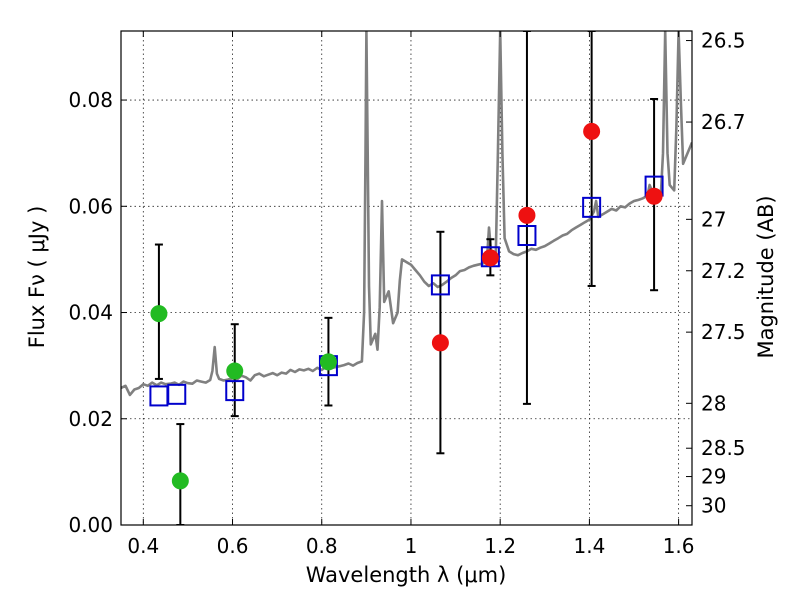 This screenshot has height=600, width=800. Describe the element at coordinates (723, 448) in the screenshot. I see `y2-tick-label: 28.5` at that location.